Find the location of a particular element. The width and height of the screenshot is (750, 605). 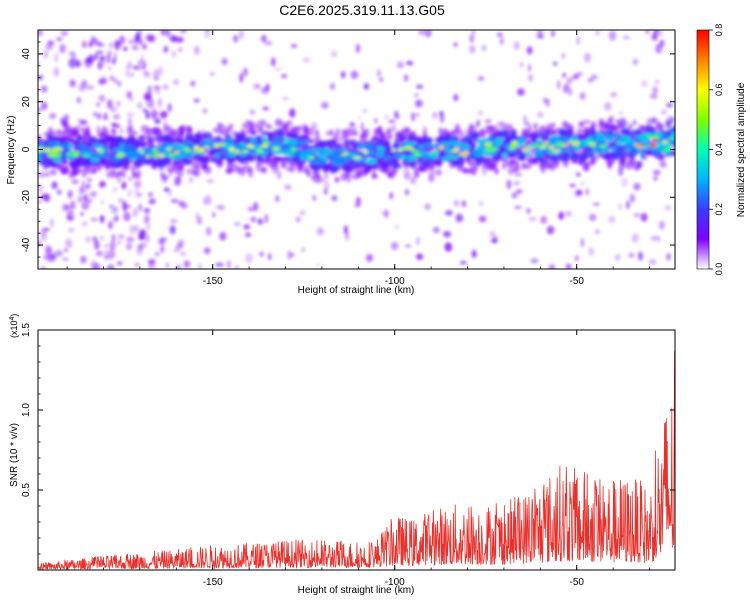

colorbar-tick-label: 0.2 is located at coordinates (719, 209).